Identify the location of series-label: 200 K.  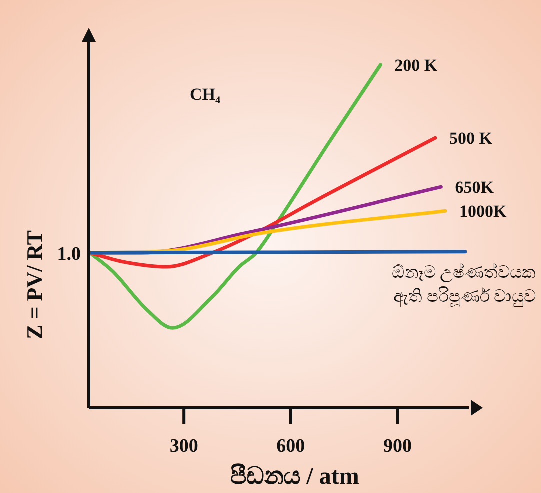
(416, 65).